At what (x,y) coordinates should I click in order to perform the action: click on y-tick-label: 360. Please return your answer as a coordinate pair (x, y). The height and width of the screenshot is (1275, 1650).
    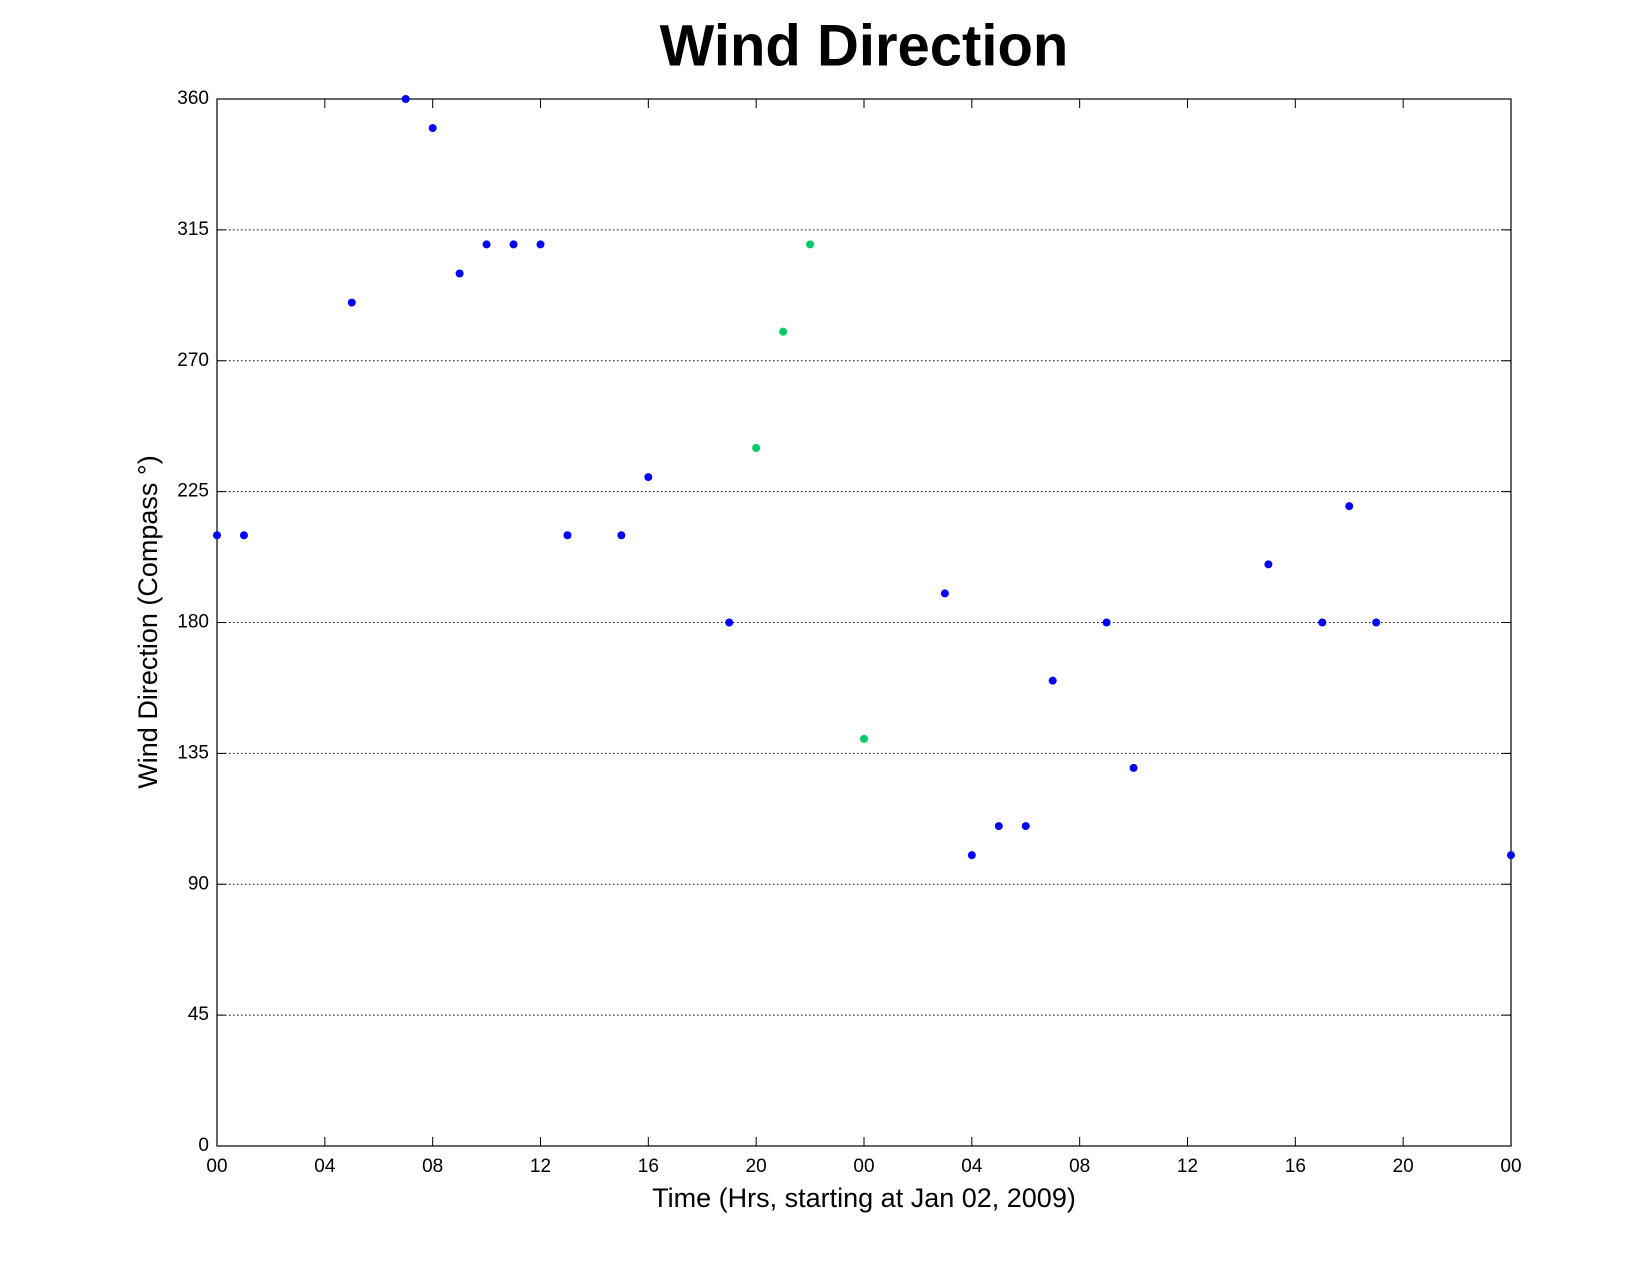
    Looking at the image, I should click on (193, 98).